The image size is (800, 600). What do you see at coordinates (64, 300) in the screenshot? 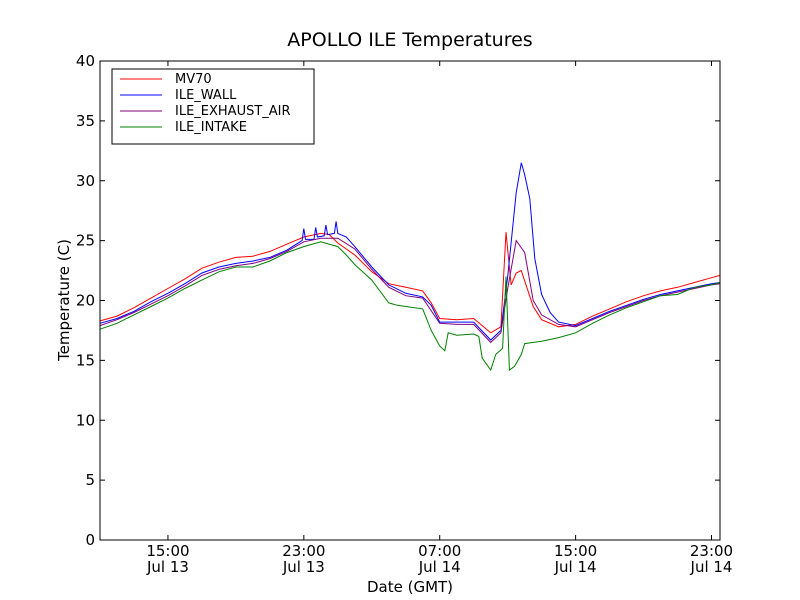
I see `y-axis-label: Temperature (C)` at bounding box center [64, 300].